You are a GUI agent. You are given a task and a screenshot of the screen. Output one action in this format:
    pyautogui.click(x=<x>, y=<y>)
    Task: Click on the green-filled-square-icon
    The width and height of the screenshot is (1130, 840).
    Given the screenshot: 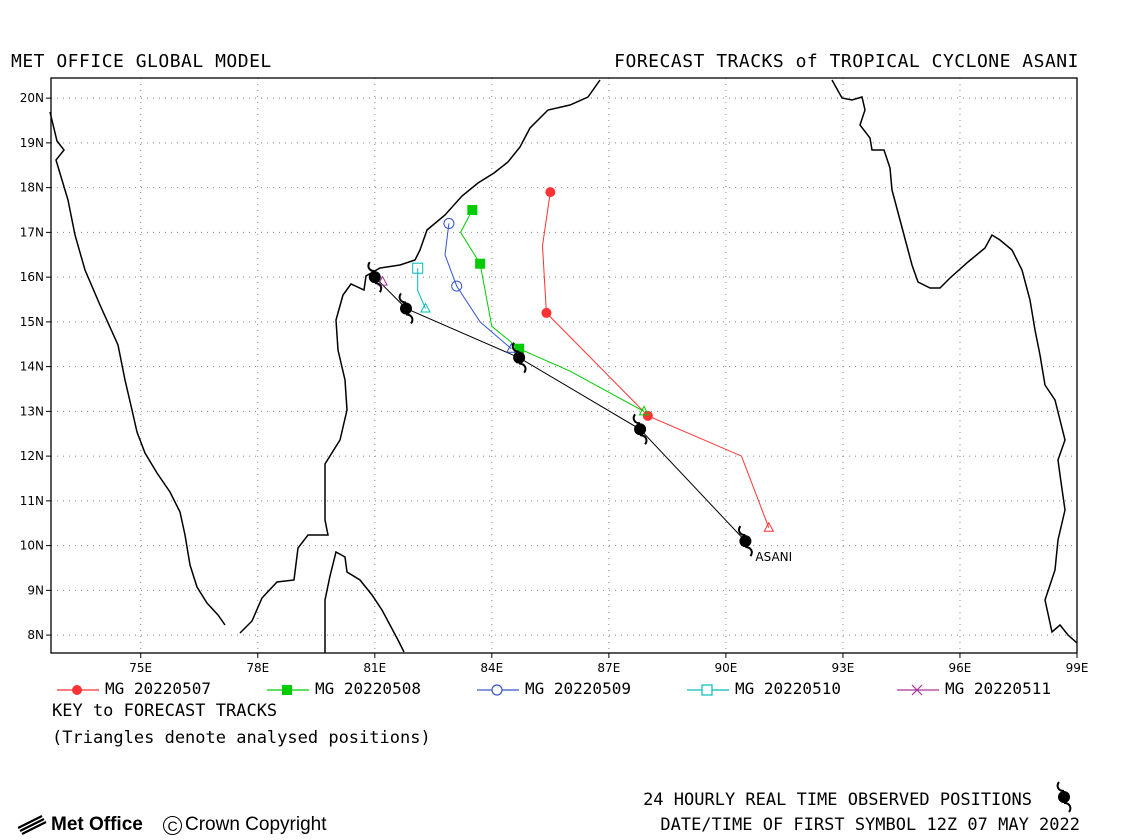 What is the action you would take?
    pyautogui.click(x=288, y=690)
    